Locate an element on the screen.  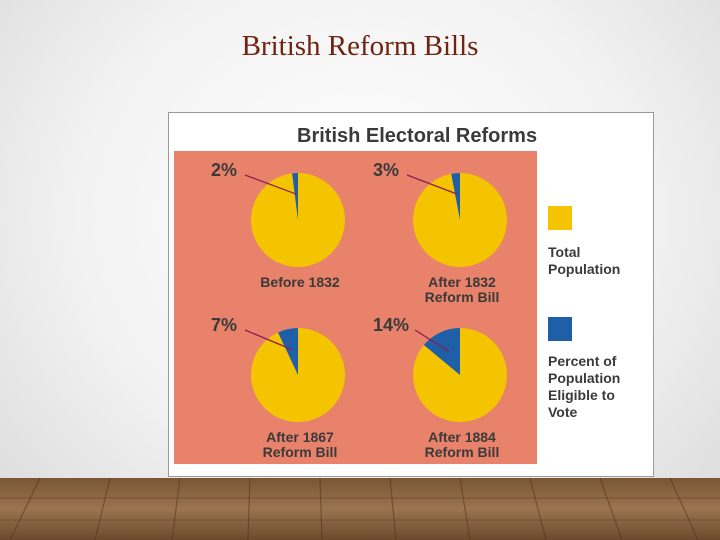
pie-1: 2% Before 1832 is located at coordinates (278, 225).